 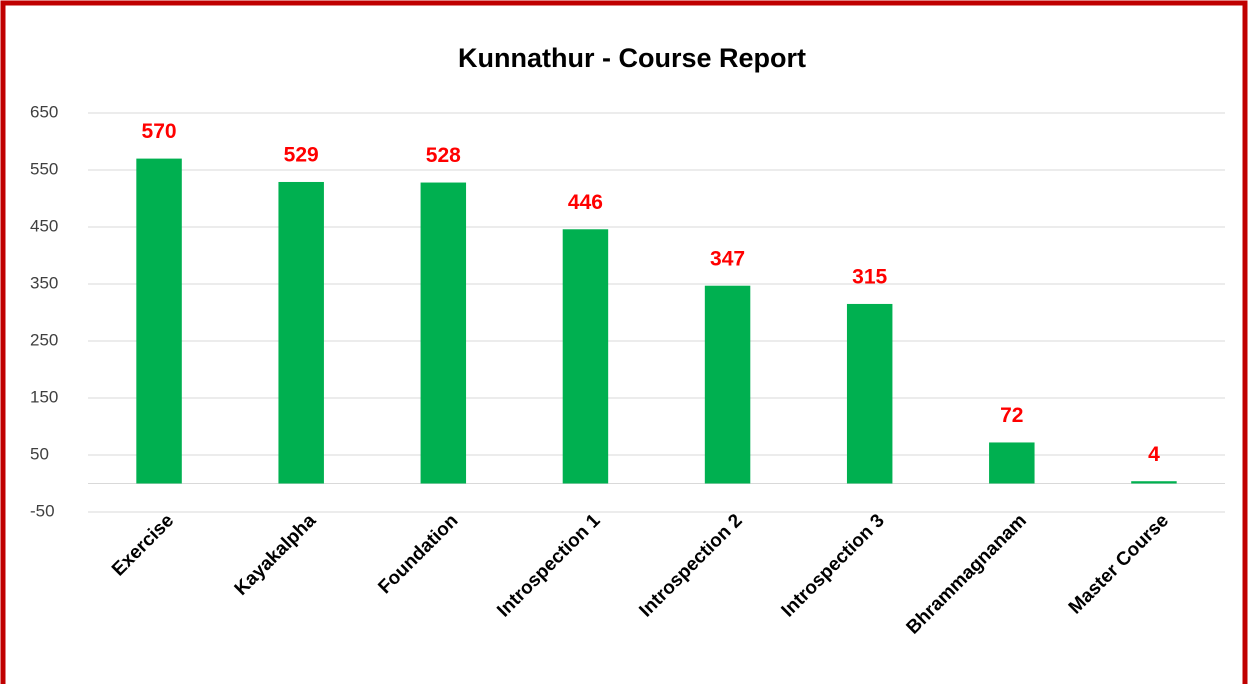 What do you see at coordinates (301, 155) in the screenshot?
I see `value-label: 529` at bounding box center [301, 155].